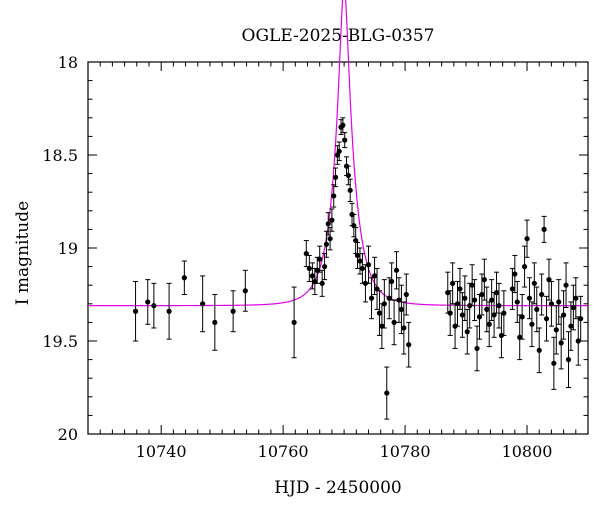 This screenshot has height=512, width=600. I want to click on x-tick-label: 10780, so click(405, 451).